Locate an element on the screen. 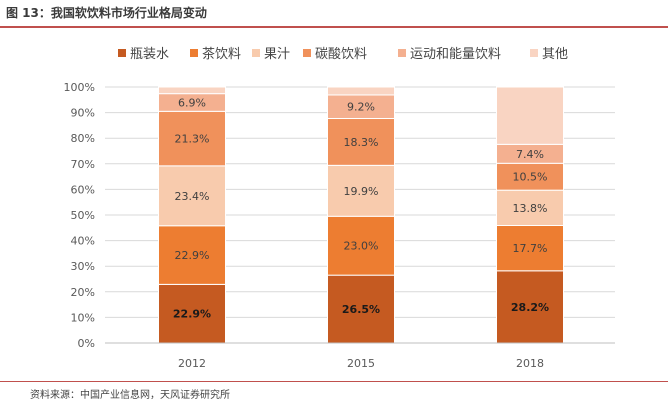 This screenshot has width=668, height=403. data-label: 21.3% is located at coordinates (192, 139).